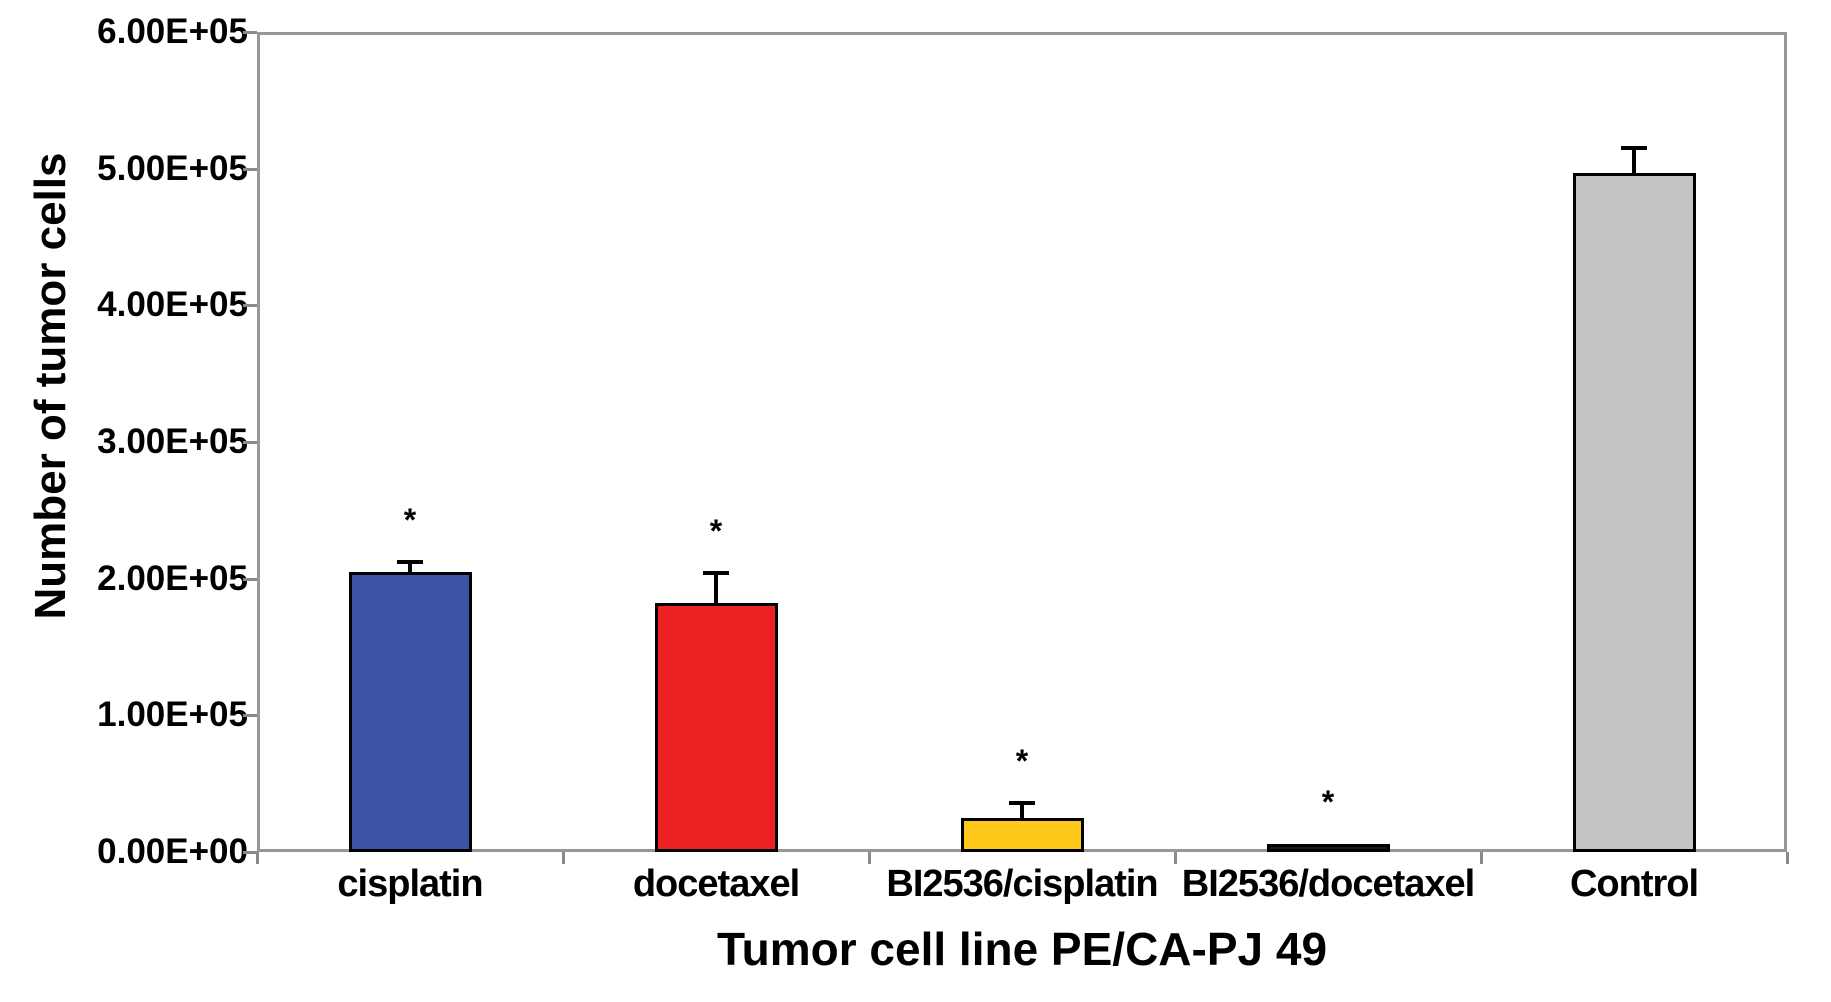 This screenshot has height=1002, width=1831. What do you see at coordinates (172, 441) in the screenshot?
I see `y-tick-label: 3.00E+05` at bounding box center [172, 441].